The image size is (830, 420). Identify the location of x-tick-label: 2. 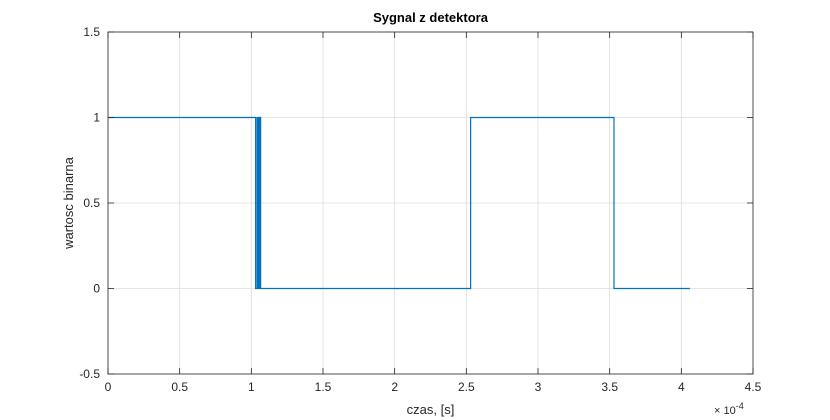
(394, 387).